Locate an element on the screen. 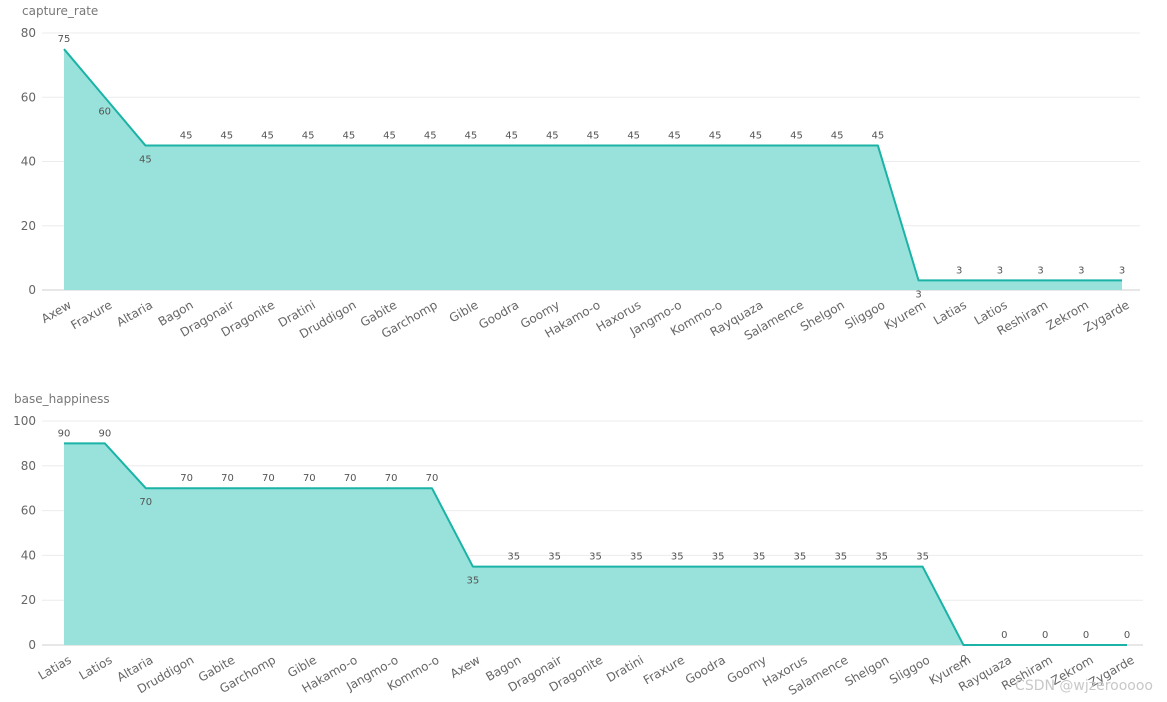  capture-rate-x-tick-label: Sliggoo is located at coordinates (864, 315).